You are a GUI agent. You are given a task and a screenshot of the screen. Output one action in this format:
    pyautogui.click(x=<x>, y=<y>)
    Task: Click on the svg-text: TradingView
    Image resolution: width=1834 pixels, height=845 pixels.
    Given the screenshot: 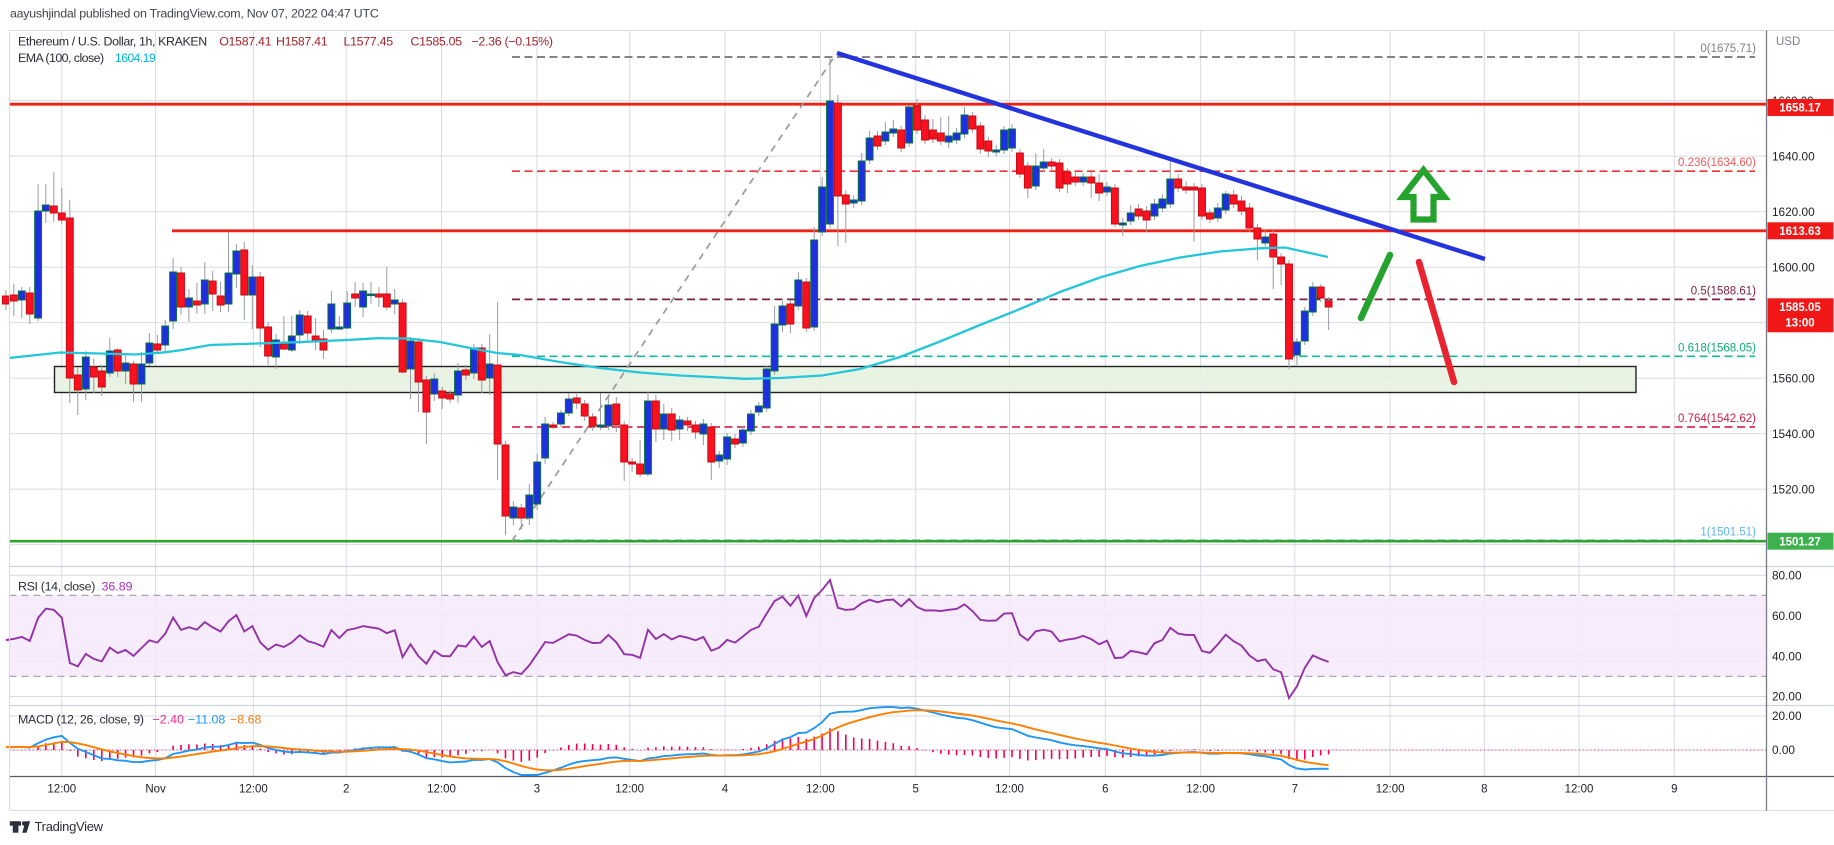 What is the action you would take?
    pyautogui.click(x=69, y=826)
    